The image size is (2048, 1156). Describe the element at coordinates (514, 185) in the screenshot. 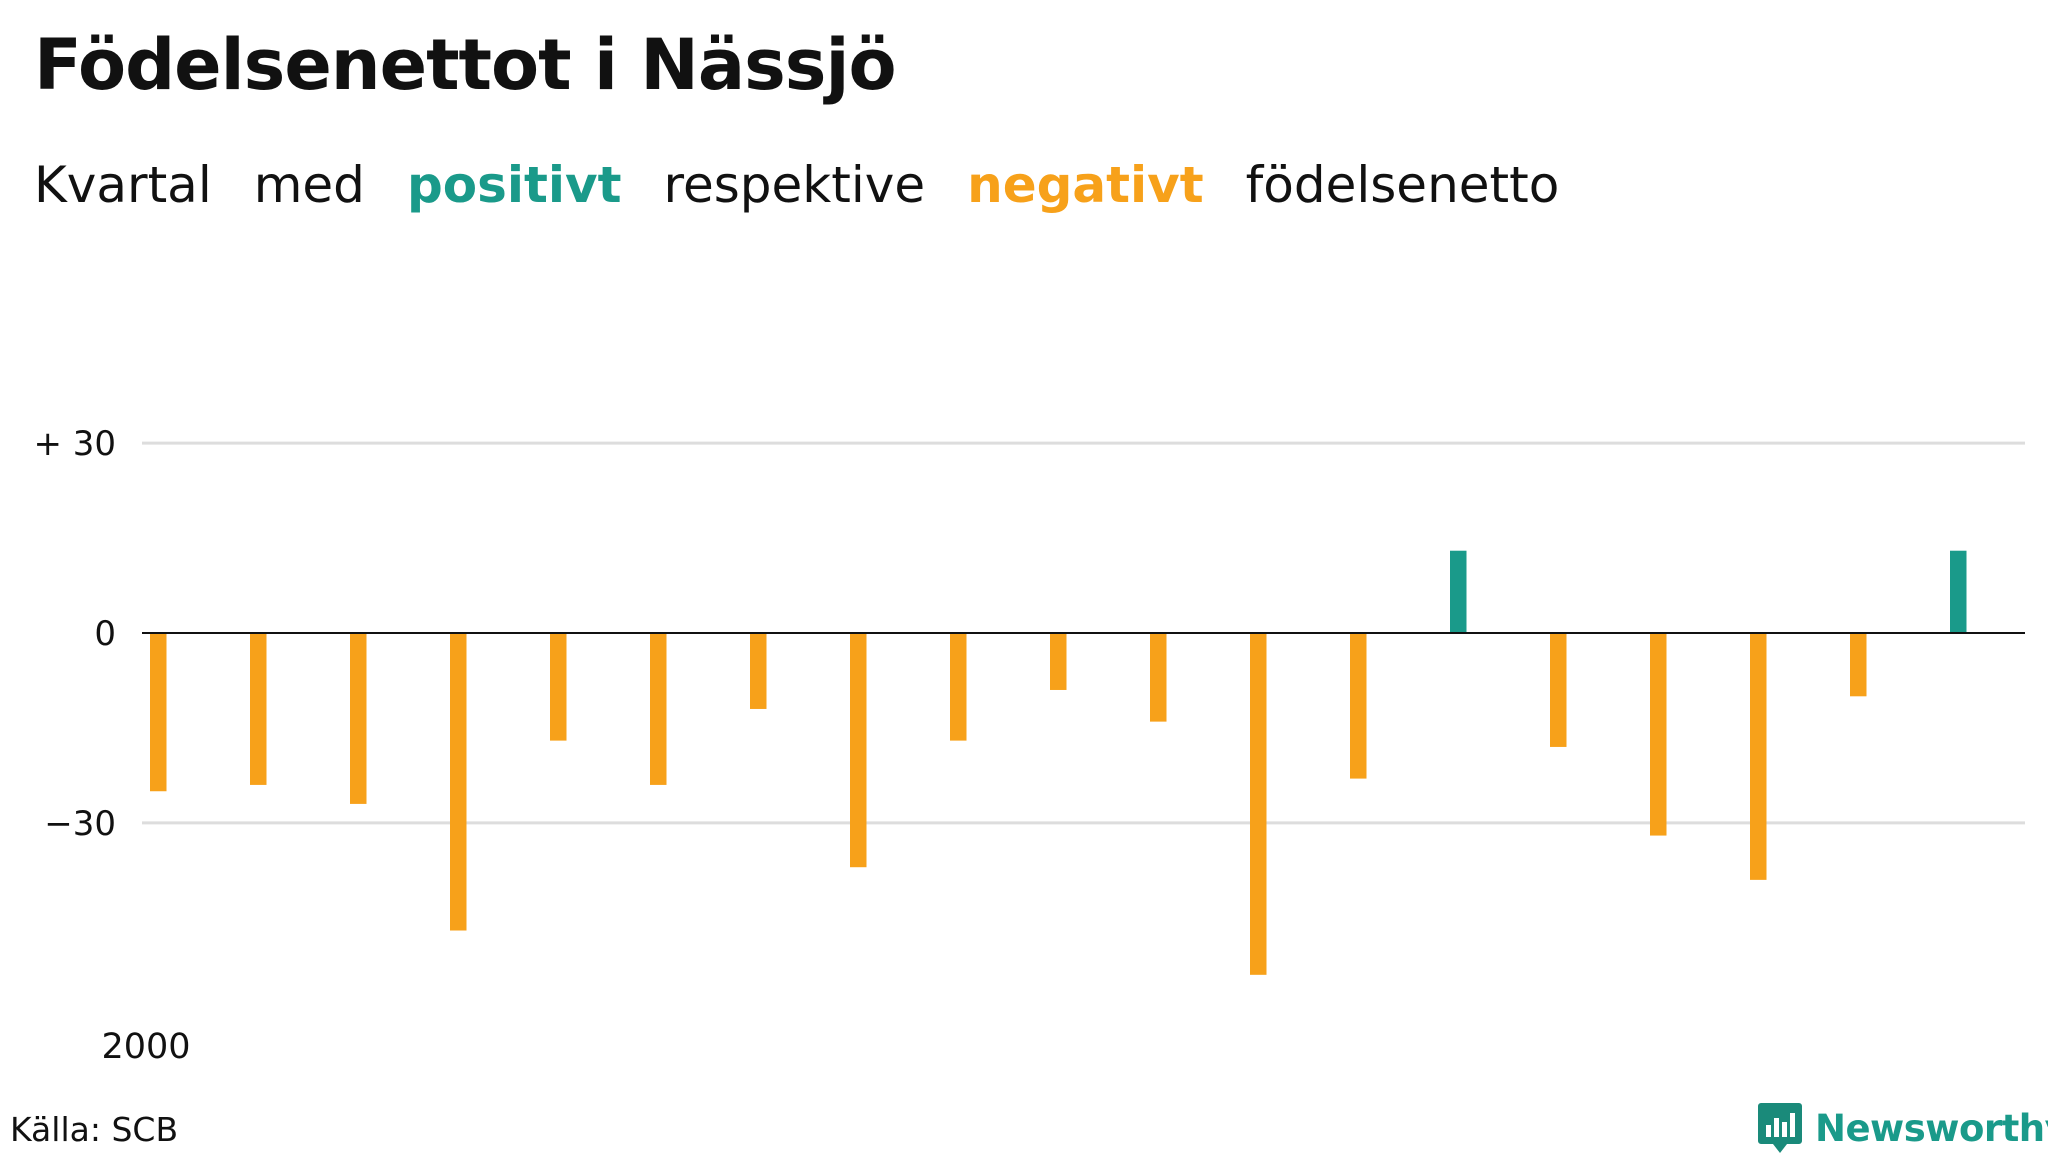

I see `subtitle-positive-label: positivt` at that location.